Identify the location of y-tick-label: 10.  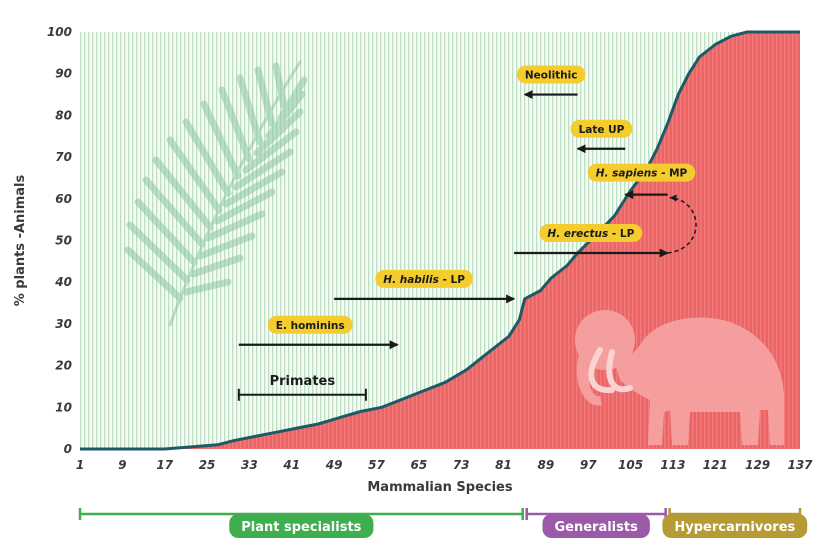
(63, 407).